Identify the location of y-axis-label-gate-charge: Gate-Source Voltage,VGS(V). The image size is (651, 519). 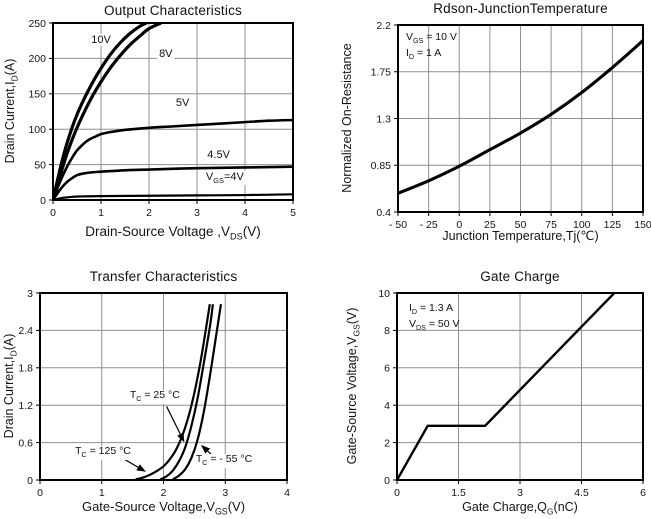
(353, 386).